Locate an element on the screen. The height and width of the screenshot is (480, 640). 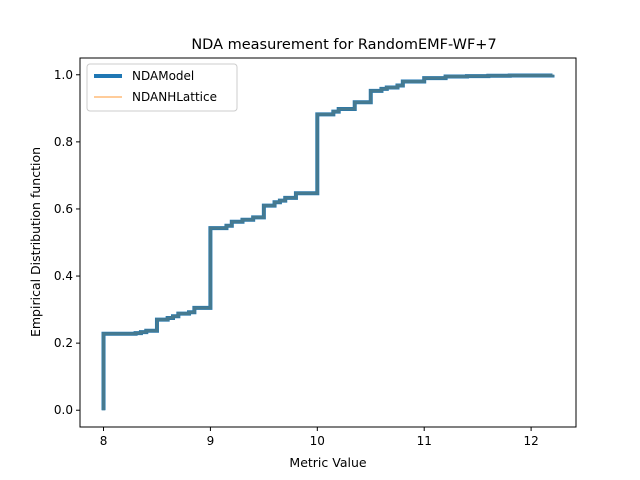
y-tick-label: 0.4 is located at coordinates (63, 276).